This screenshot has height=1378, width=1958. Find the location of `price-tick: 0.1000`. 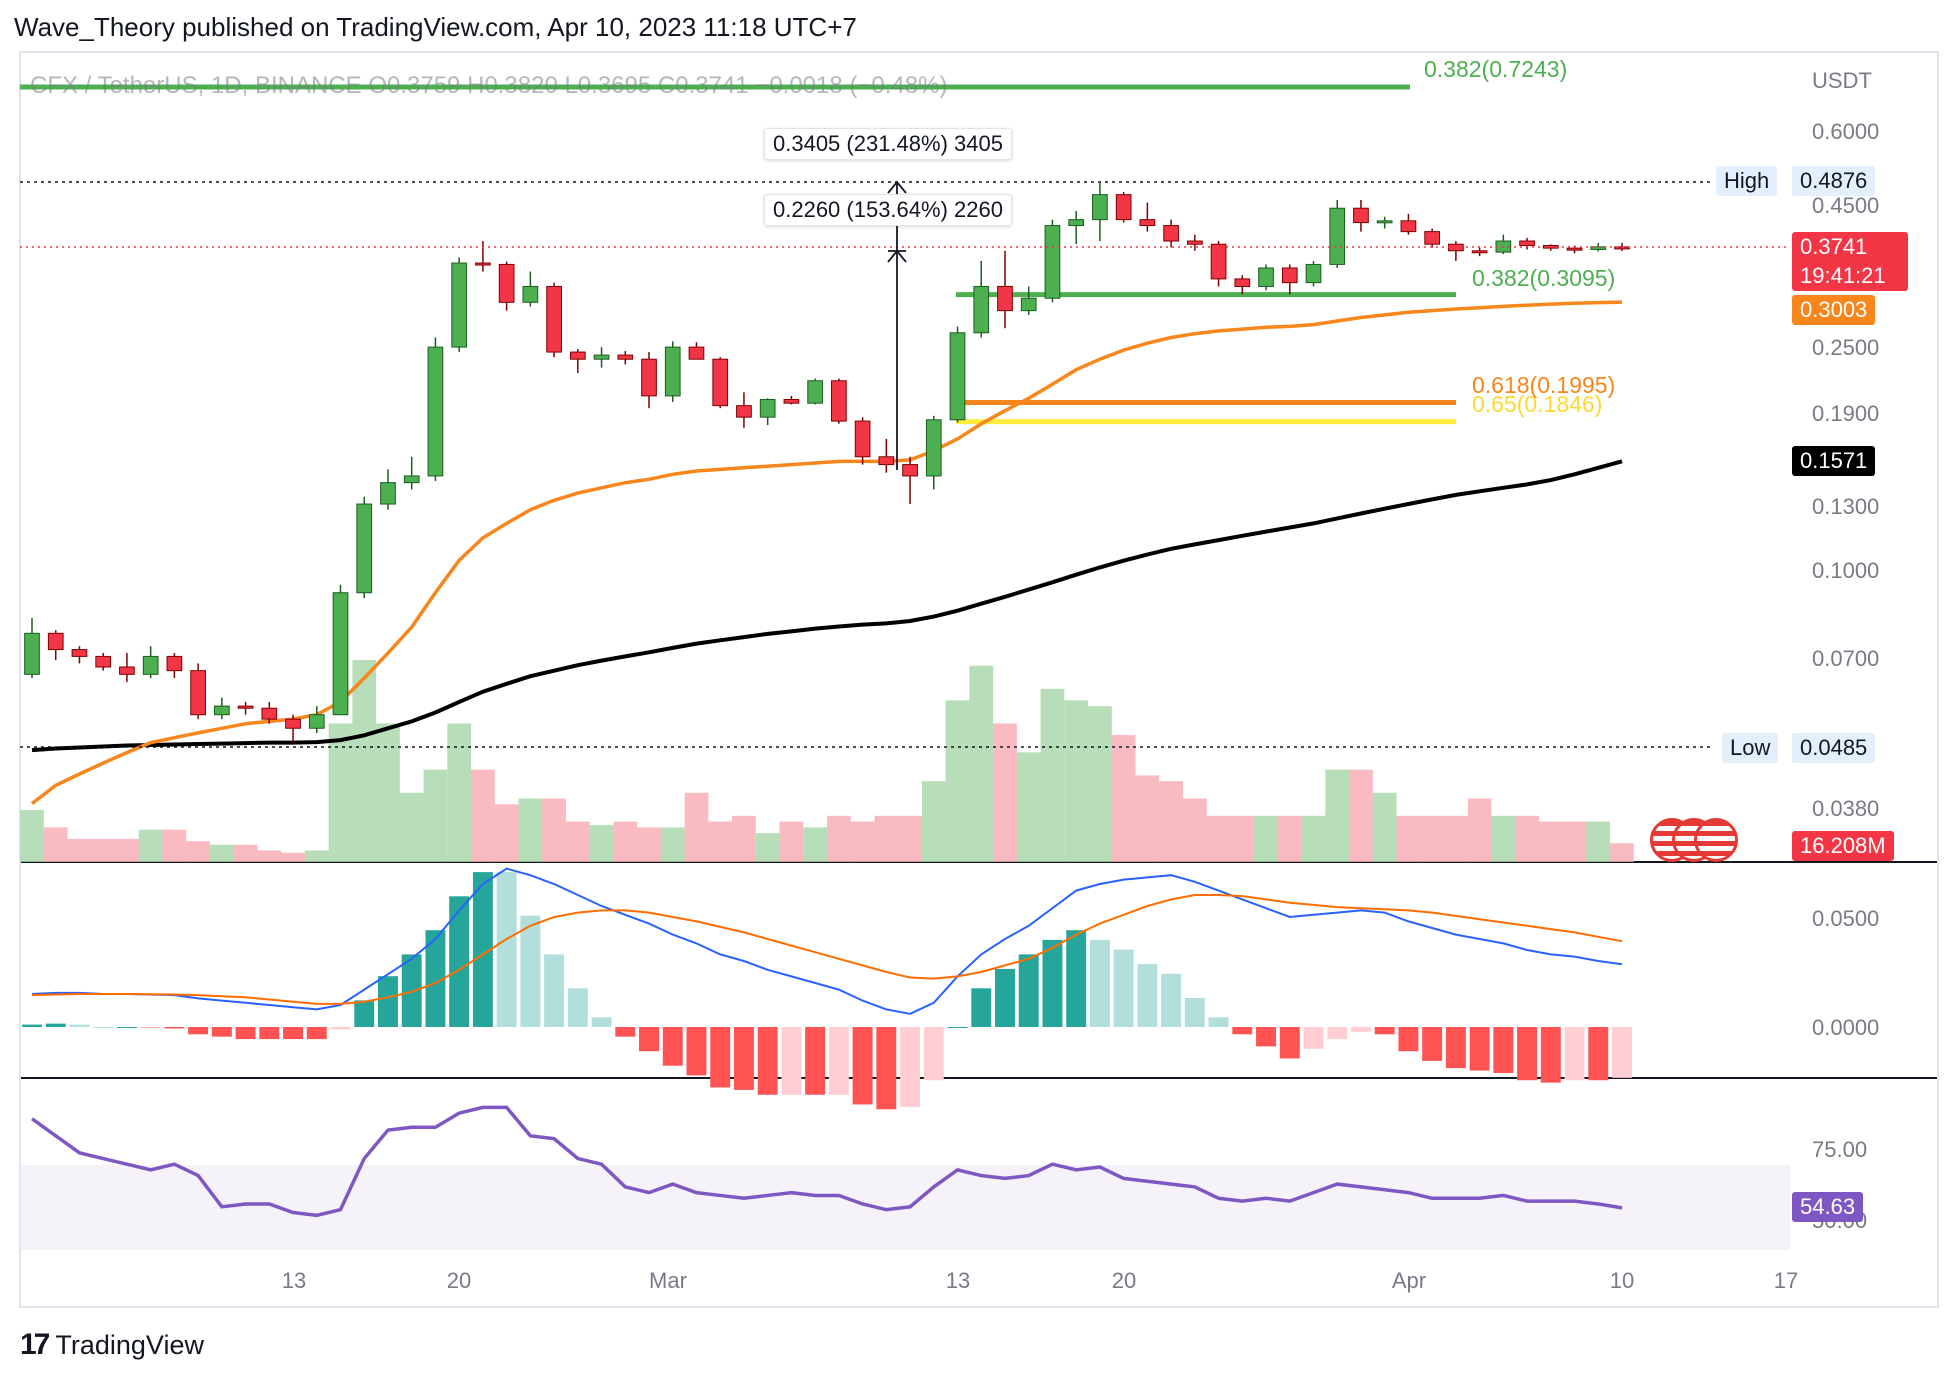

price-tick: 0.1000 is located at coordinates (1846, 570).